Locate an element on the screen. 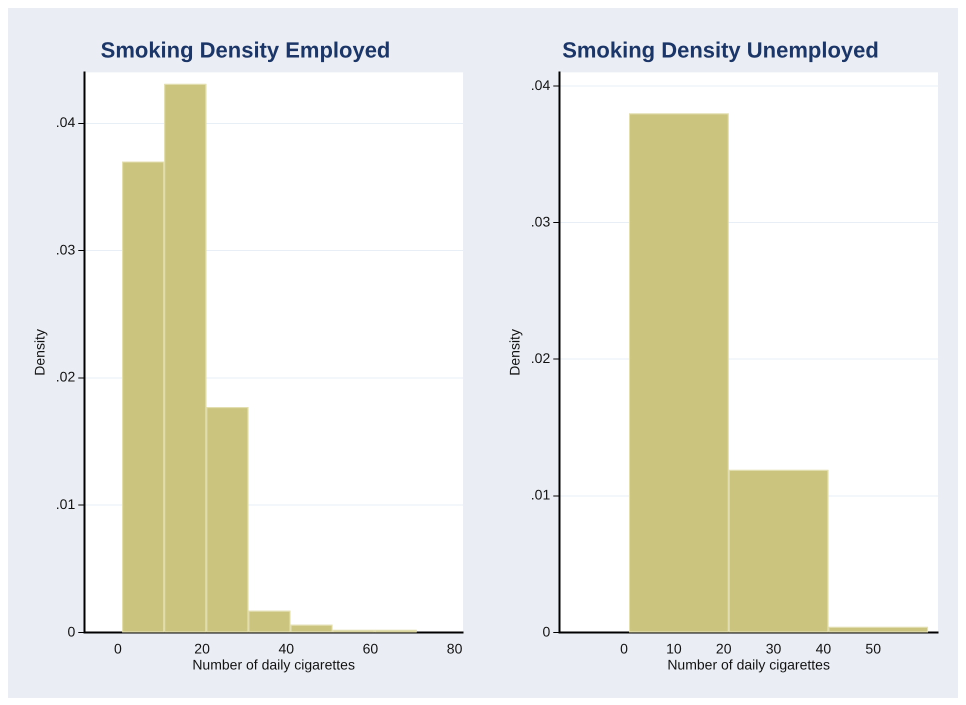 The width and height of the screenshot is (966, 705). x-tick-label: 30 is located at coordinates (774, 648).